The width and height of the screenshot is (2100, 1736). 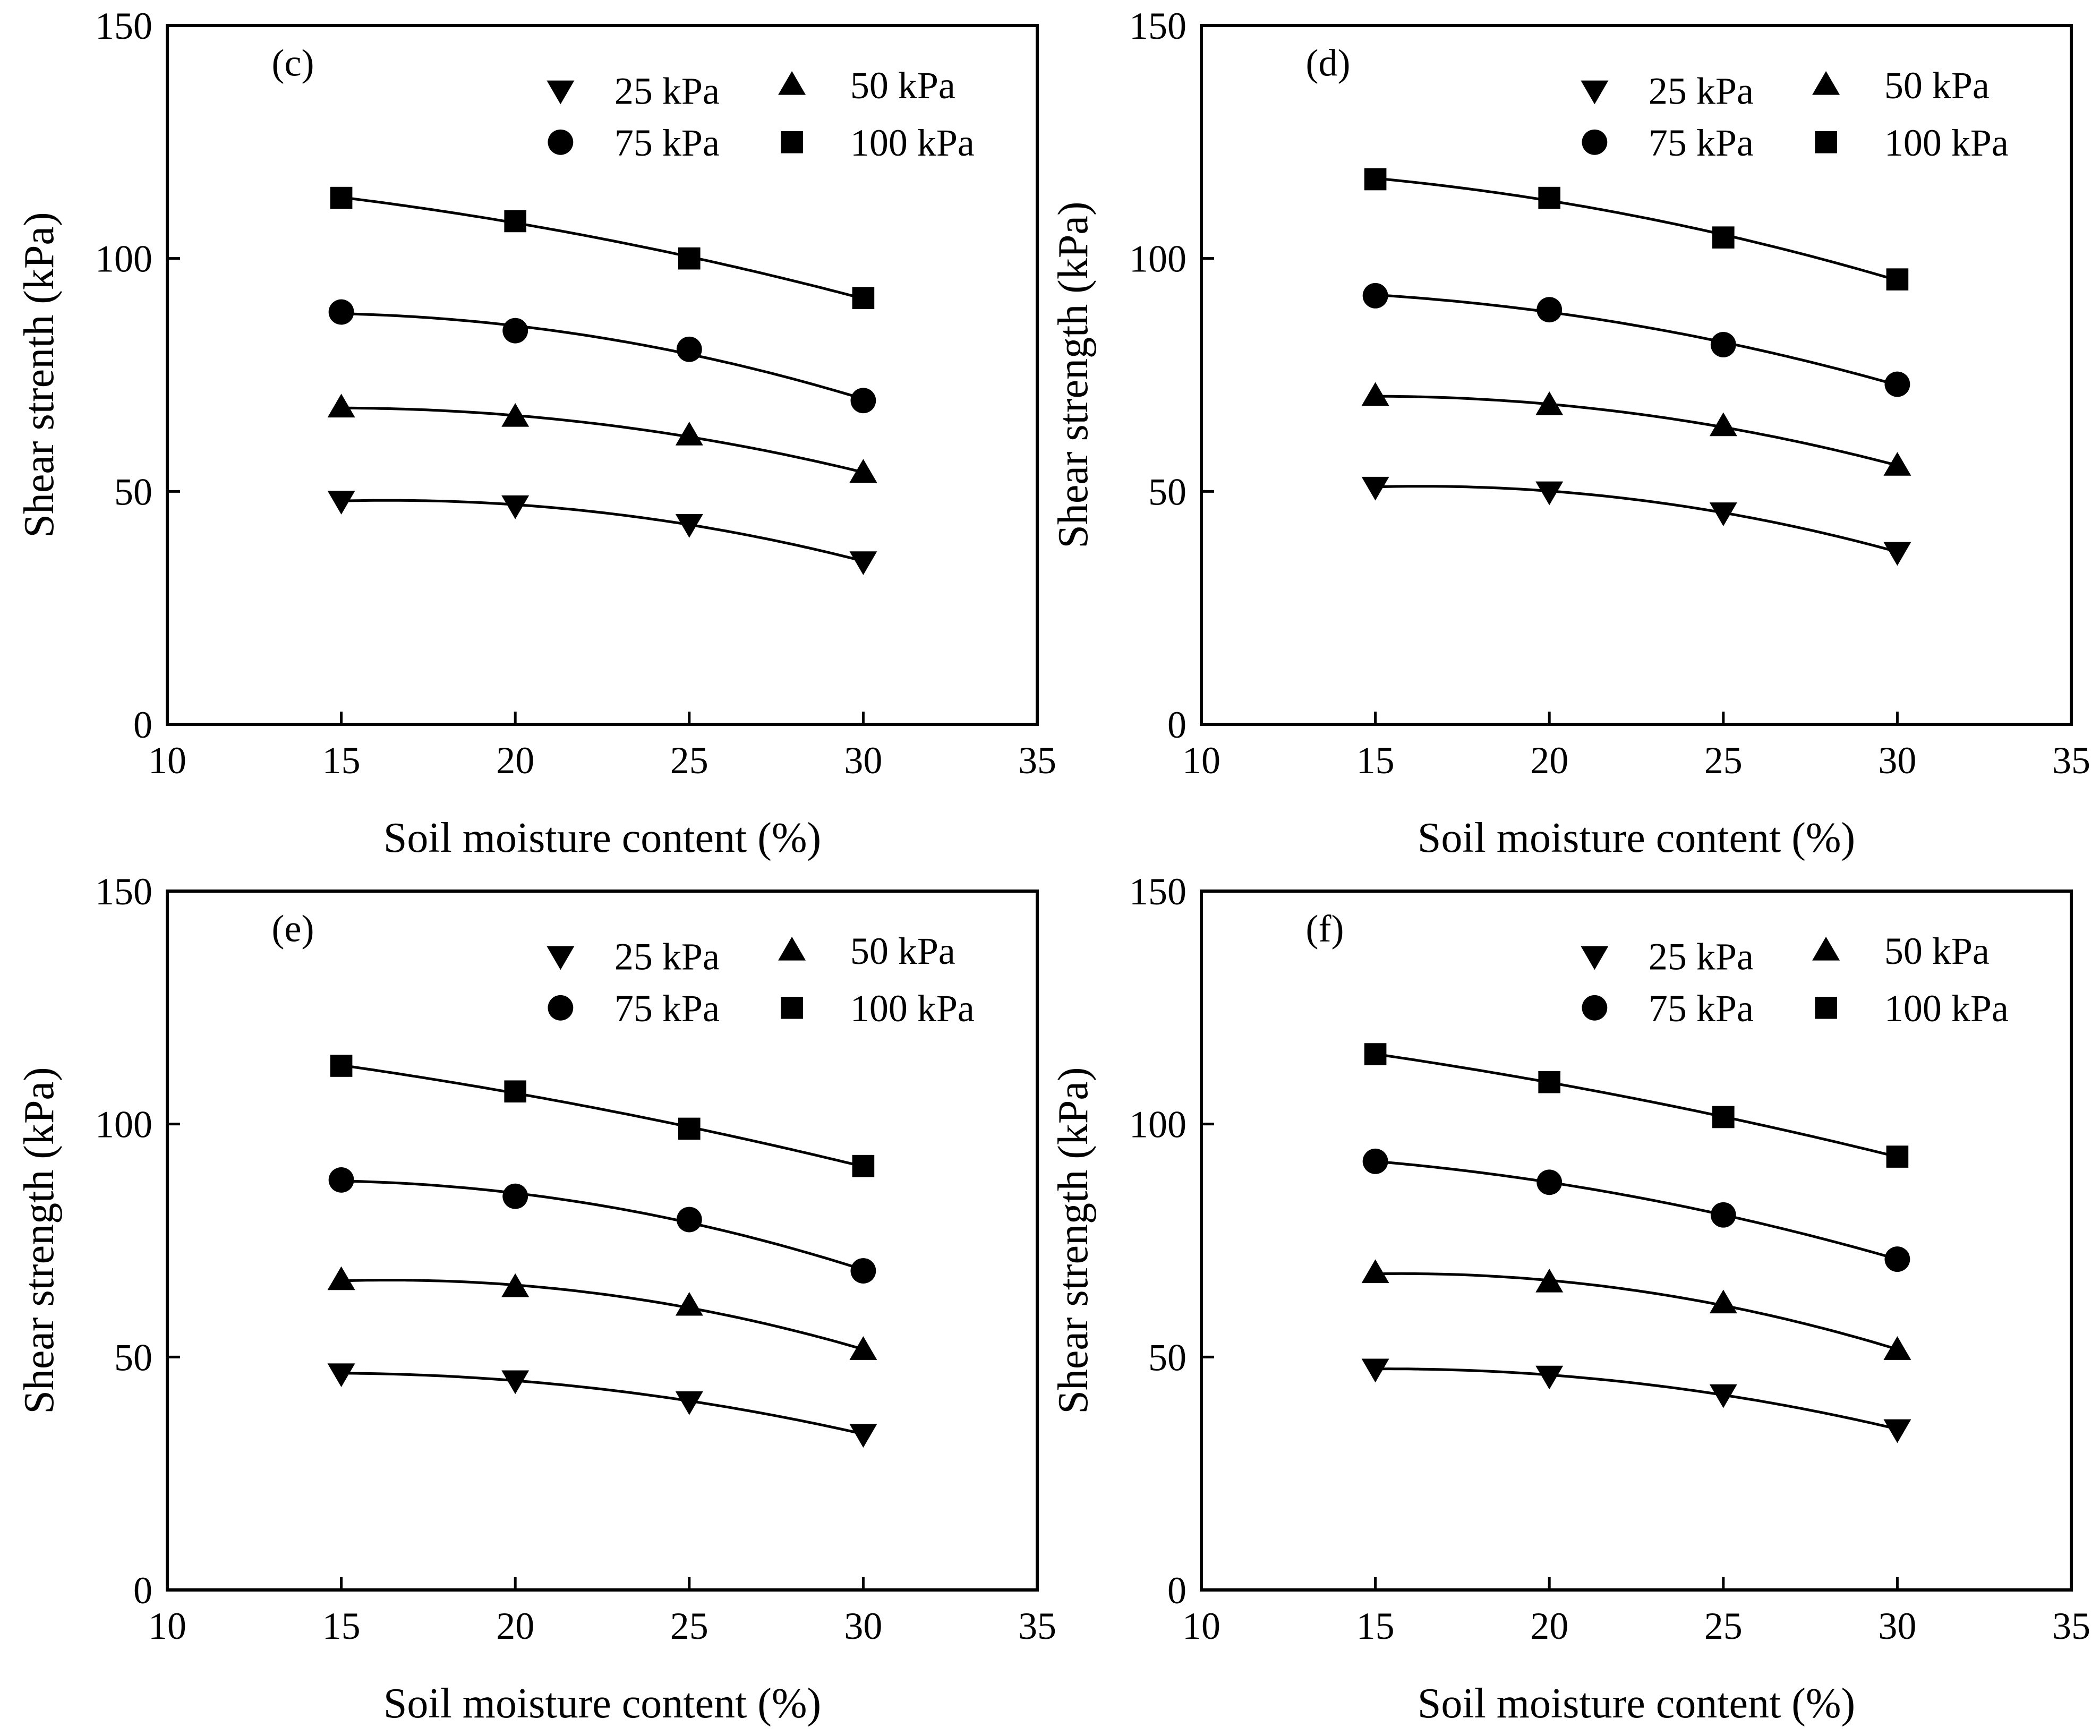 I want to click on panel-label: (f), so click(x=1325, y=928).